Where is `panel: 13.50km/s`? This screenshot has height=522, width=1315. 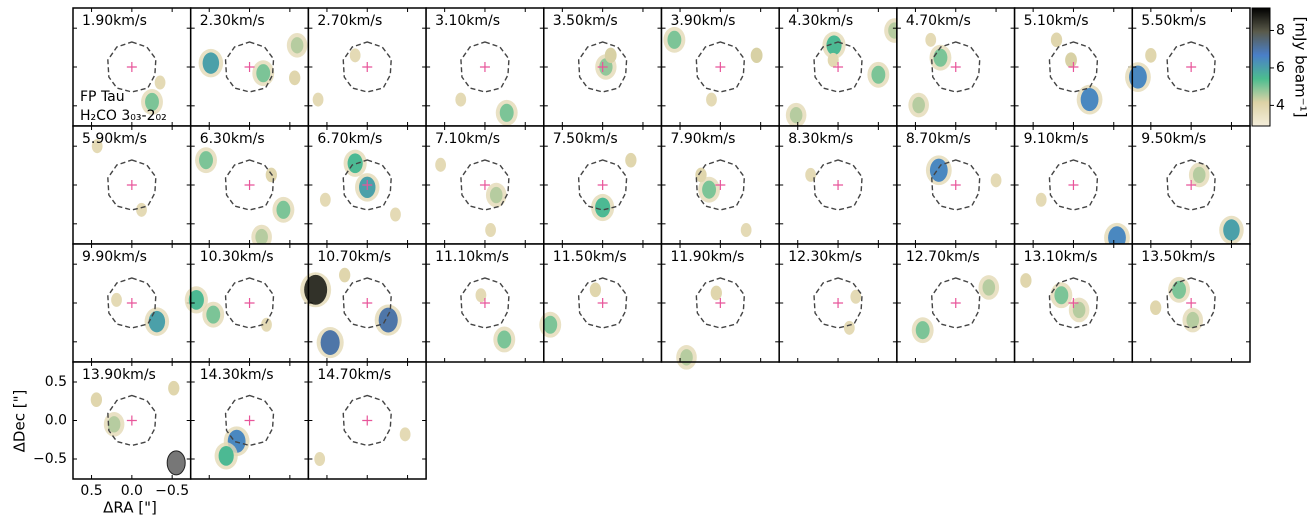 panel: 13.50km/s is located at coordinates (1191, 303).